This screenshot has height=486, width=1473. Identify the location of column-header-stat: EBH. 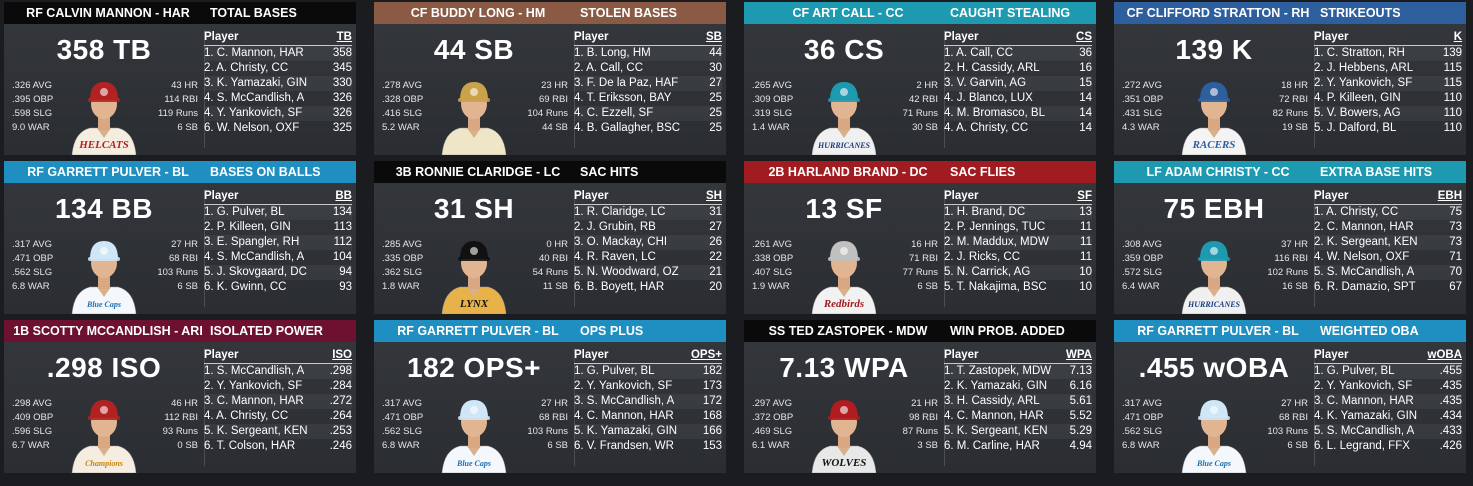
(1449, 196).